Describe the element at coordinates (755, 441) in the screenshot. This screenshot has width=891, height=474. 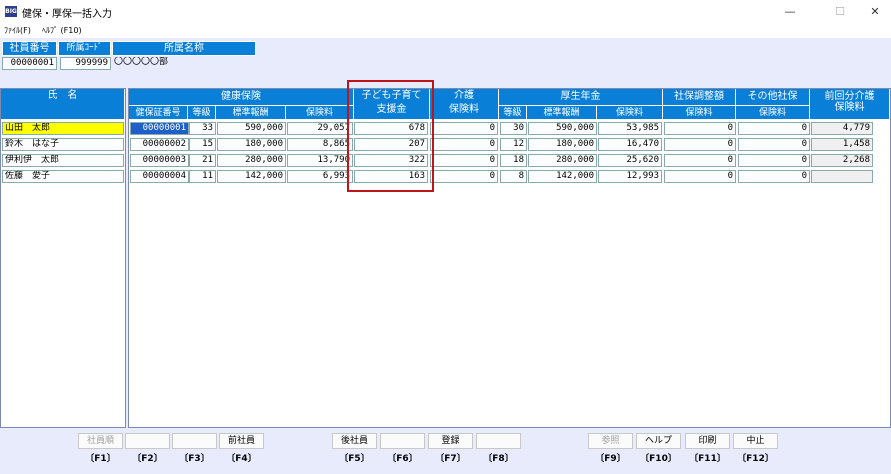
I see `f12-button: 中止` at that location.